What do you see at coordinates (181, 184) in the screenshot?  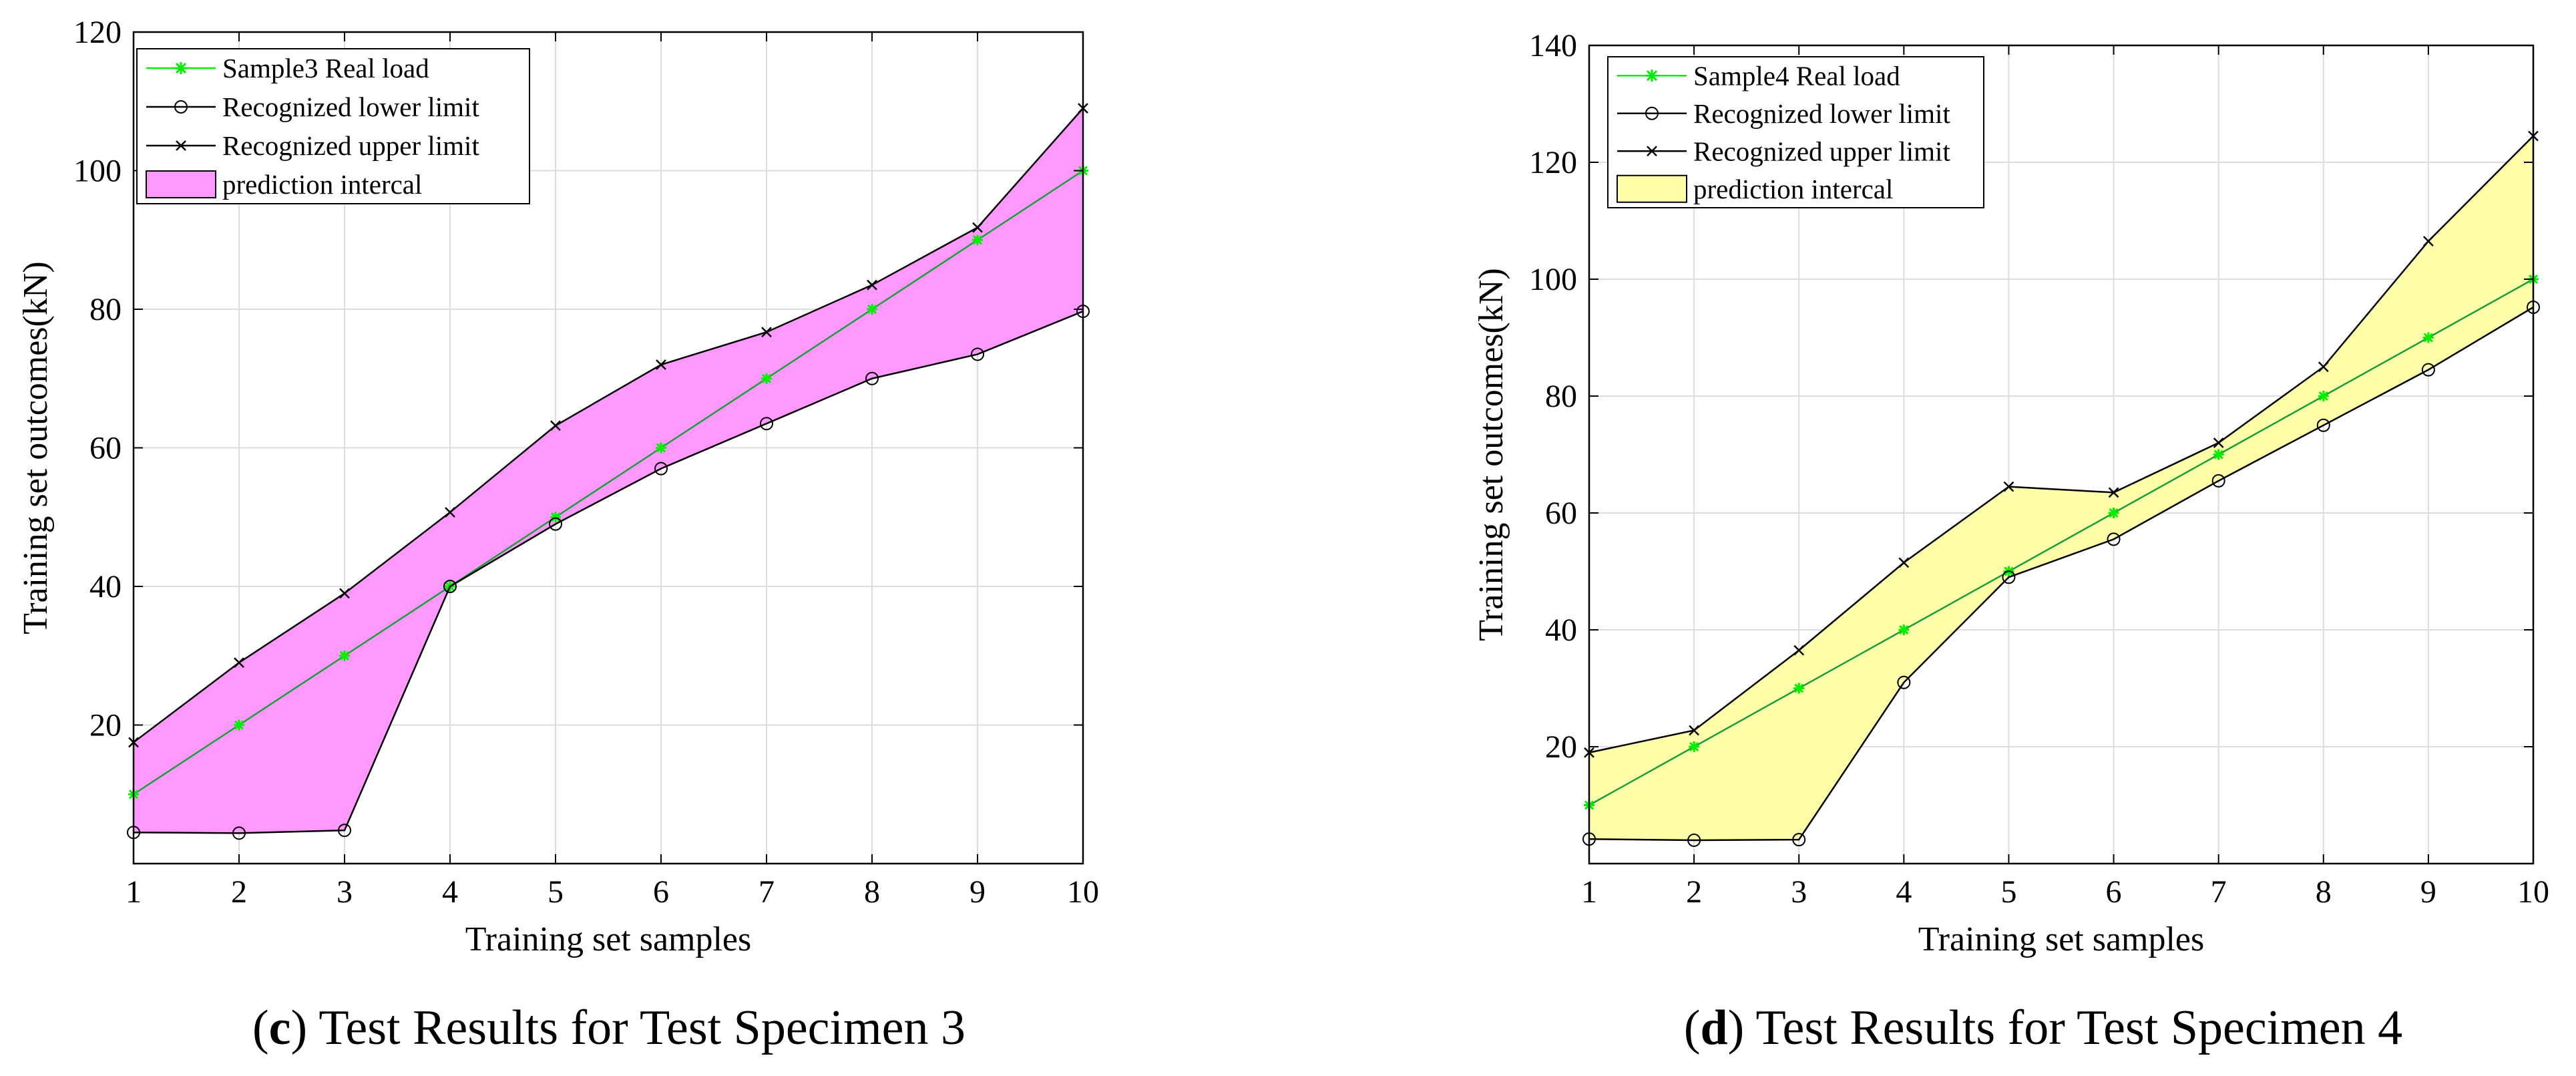 I see `legend-band-swatch` at bounding box center [181, 184].